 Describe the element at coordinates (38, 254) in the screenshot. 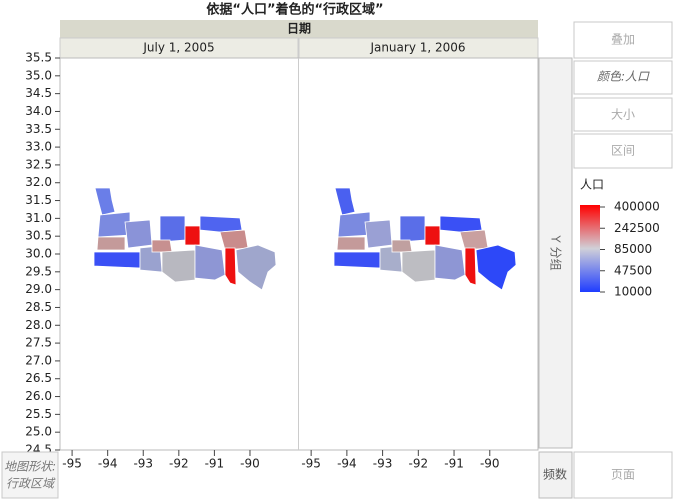

I see `y-tick-label: 30.0` at that location.